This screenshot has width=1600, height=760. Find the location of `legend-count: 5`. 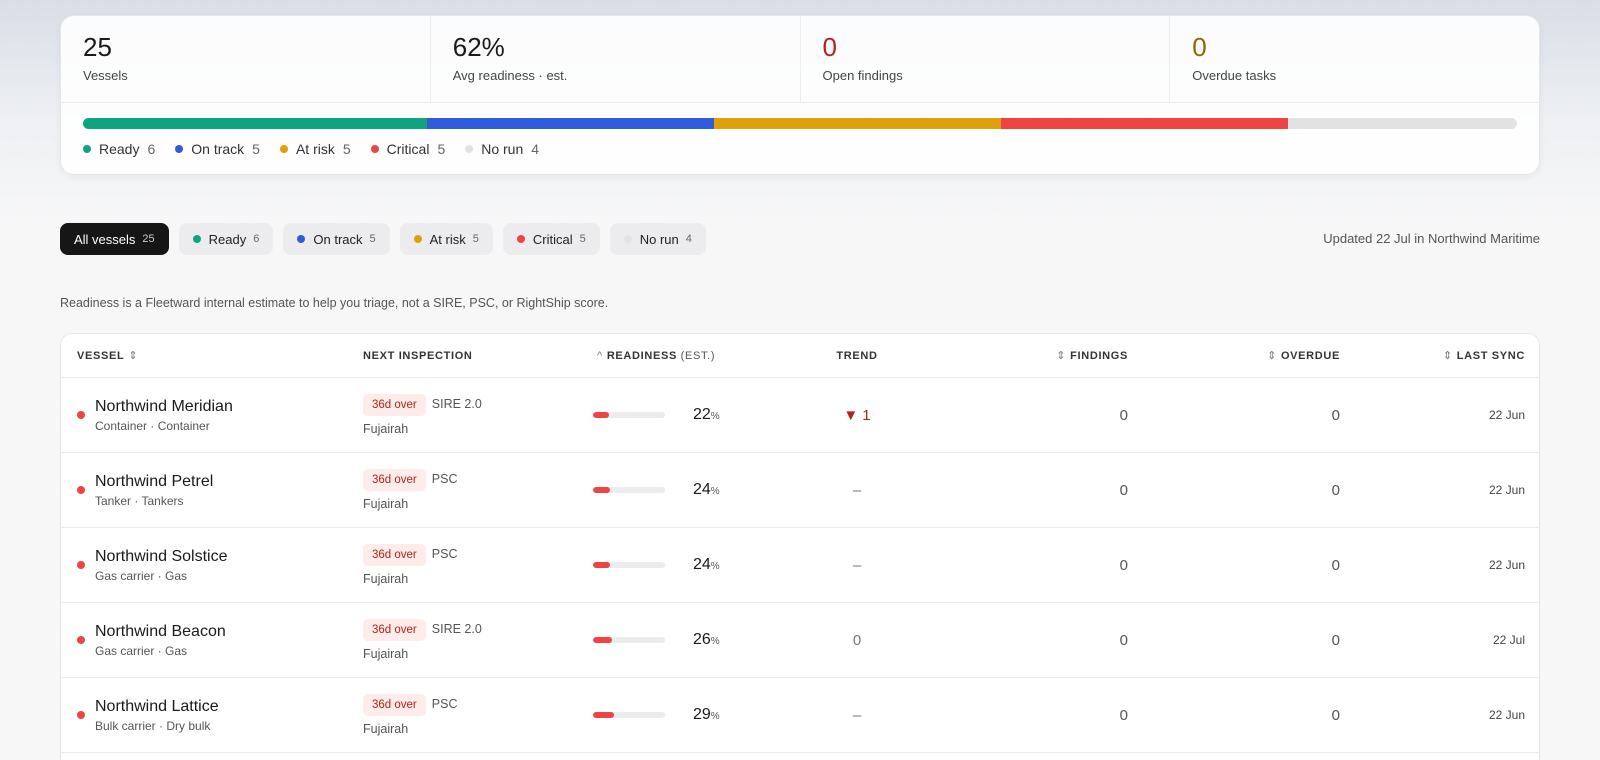

legend-count: 5 is located at coordinates (441, 149).